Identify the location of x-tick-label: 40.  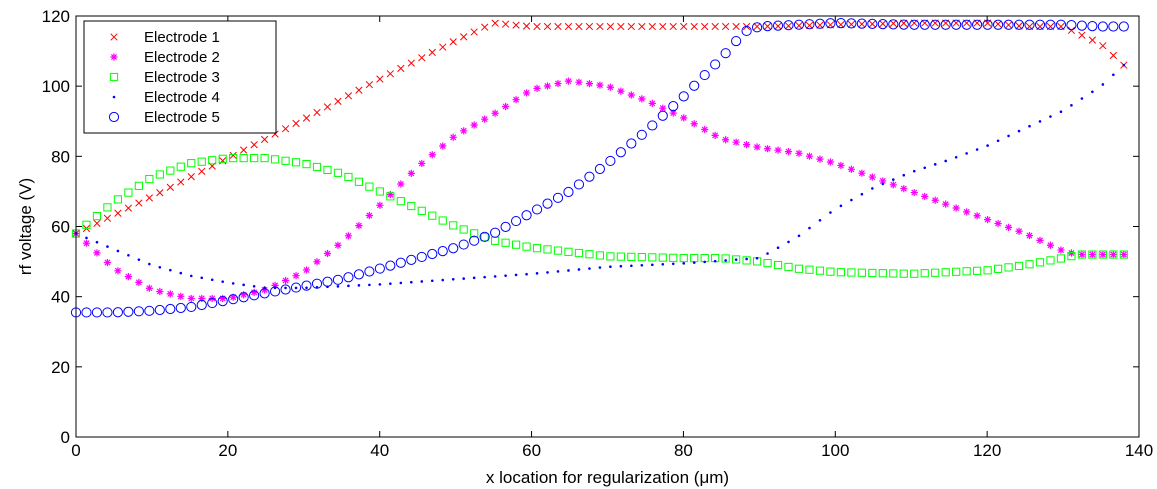
(379, 450).